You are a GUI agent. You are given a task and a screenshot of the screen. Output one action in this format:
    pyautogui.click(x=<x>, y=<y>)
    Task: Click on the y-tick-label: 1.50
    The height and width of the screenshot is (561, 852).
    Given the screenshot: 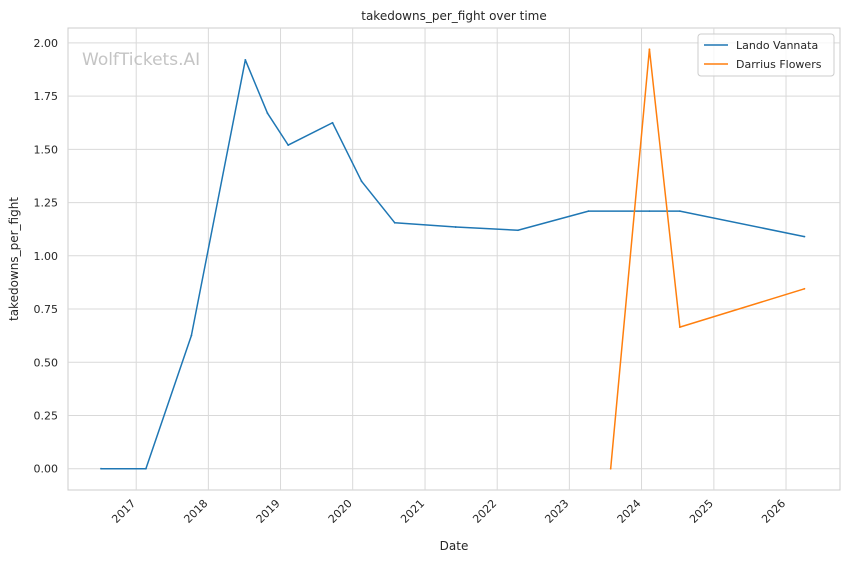 What is the action you would take?
    pyautogui.click(x=46, y=149)
    